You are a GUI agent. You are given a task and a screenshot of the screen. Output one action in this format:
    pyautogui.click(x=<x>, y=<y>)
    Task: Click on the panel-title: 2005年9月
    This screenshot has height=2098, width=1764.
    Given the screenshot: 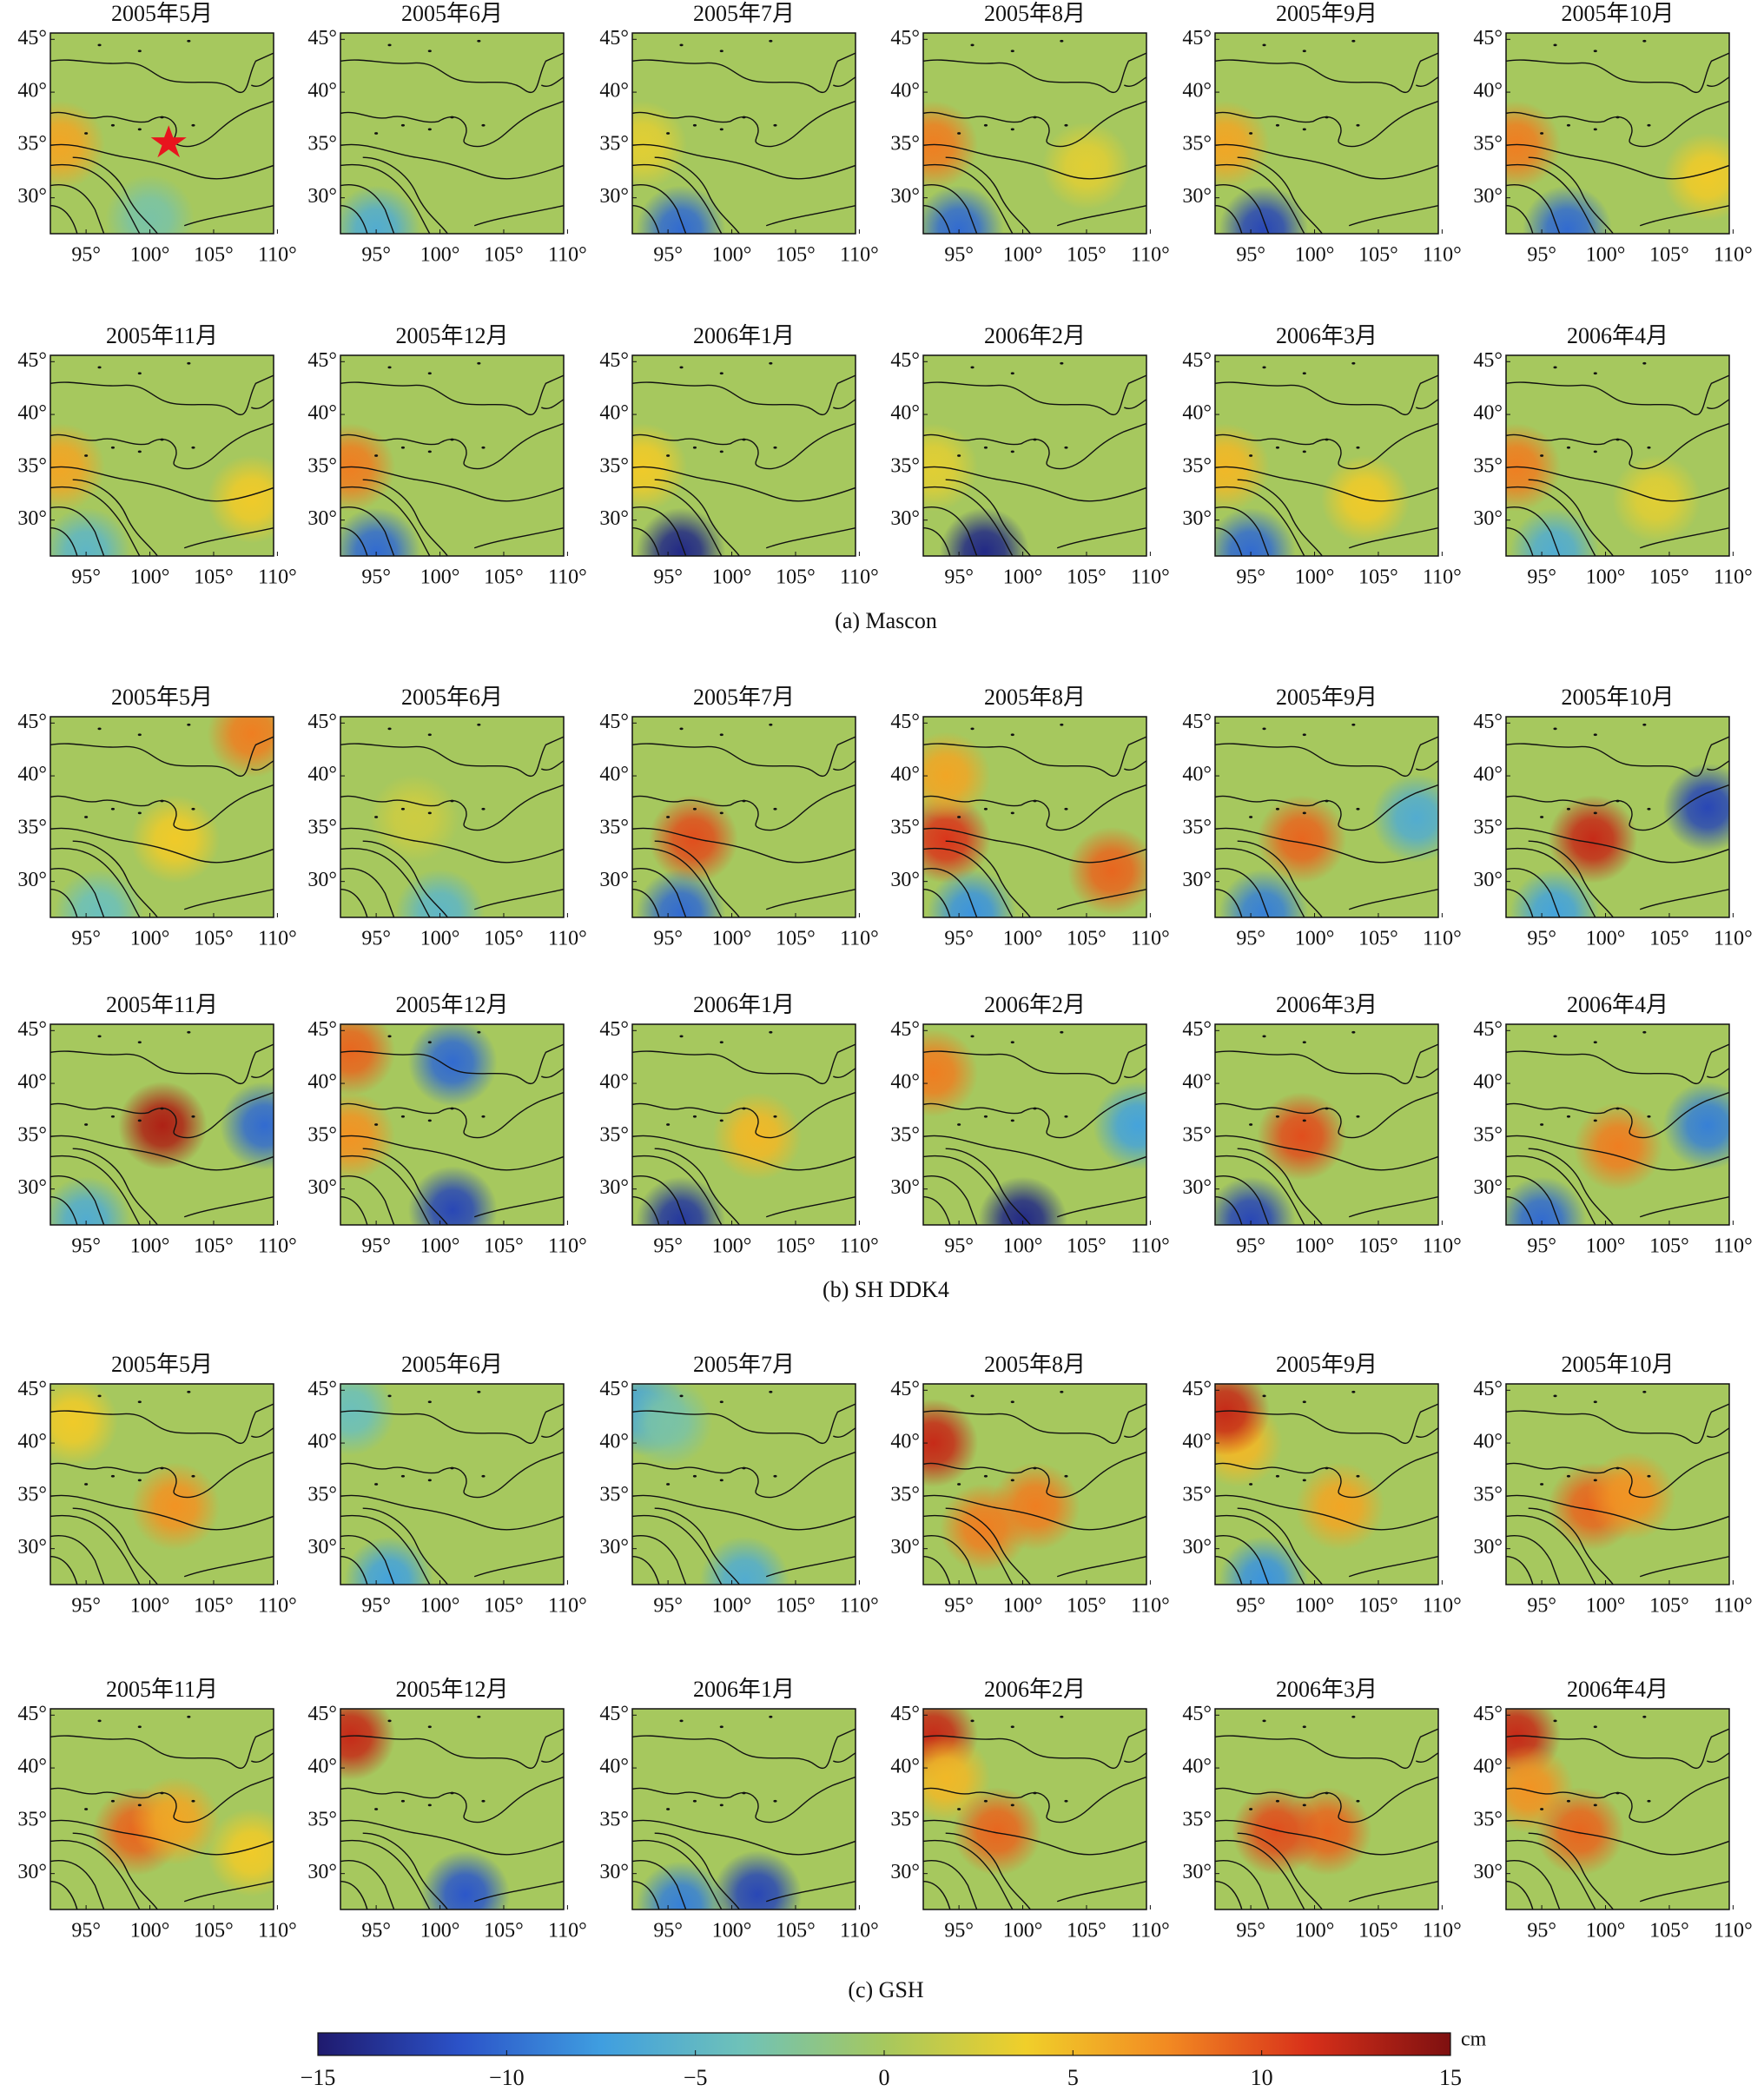 What is the action you would take?
    pyautogui.click(x=1327, y=697)
    